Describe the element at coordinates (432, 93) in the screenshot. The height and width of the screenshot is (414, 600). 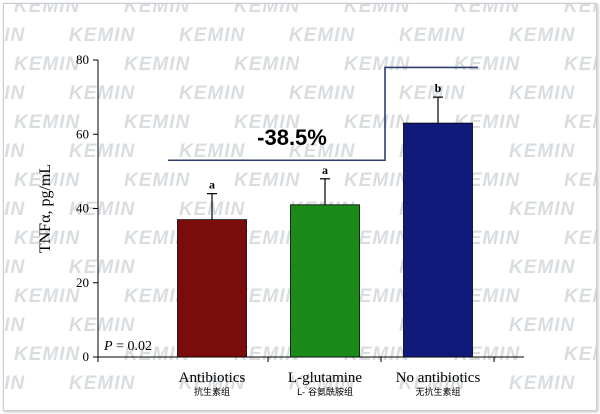
I see `watermark-text-25: KEMIN` at that location.